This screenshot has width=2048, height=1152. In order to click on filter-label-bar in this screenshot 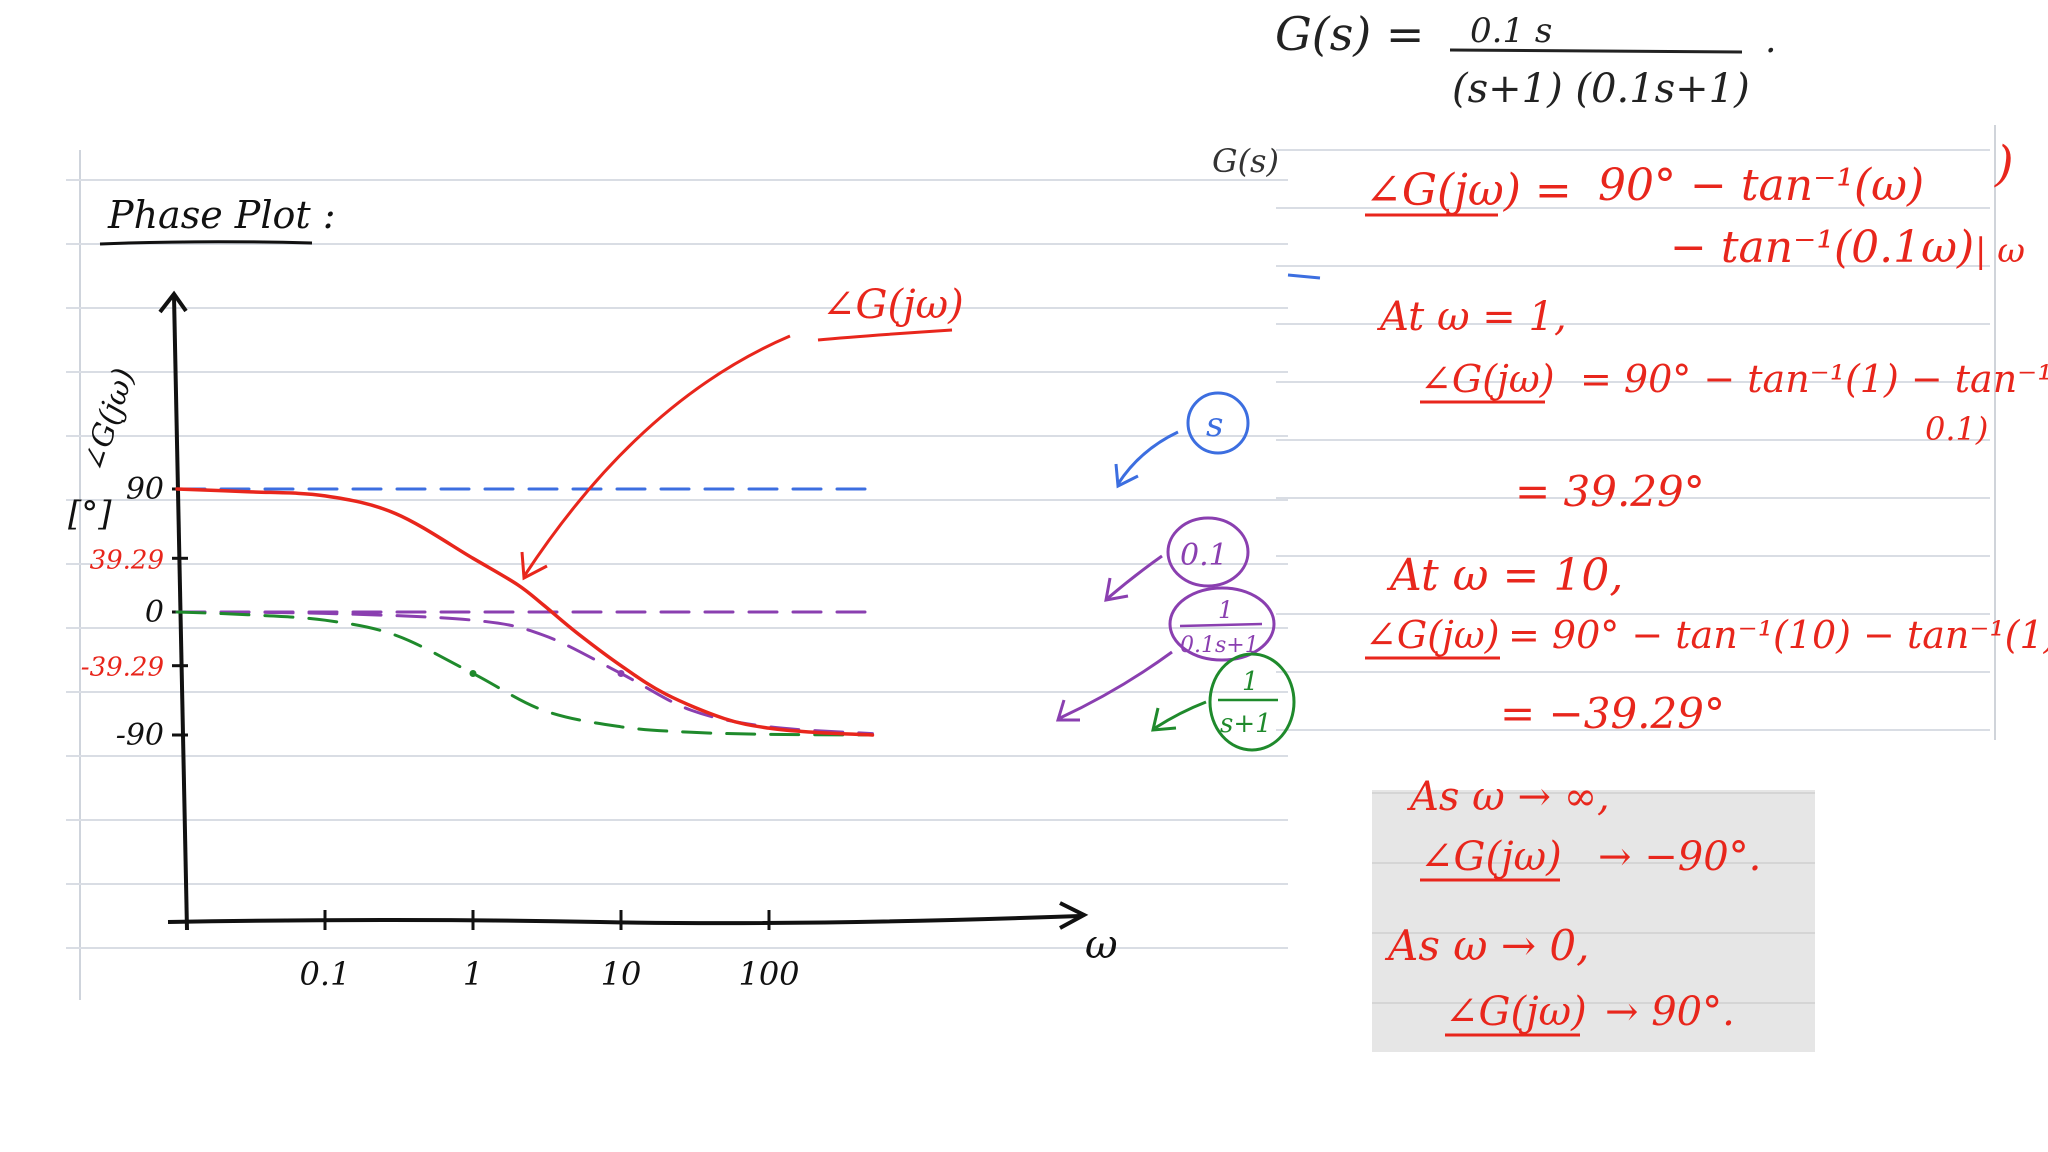, I will do `click(1221, 625)`.